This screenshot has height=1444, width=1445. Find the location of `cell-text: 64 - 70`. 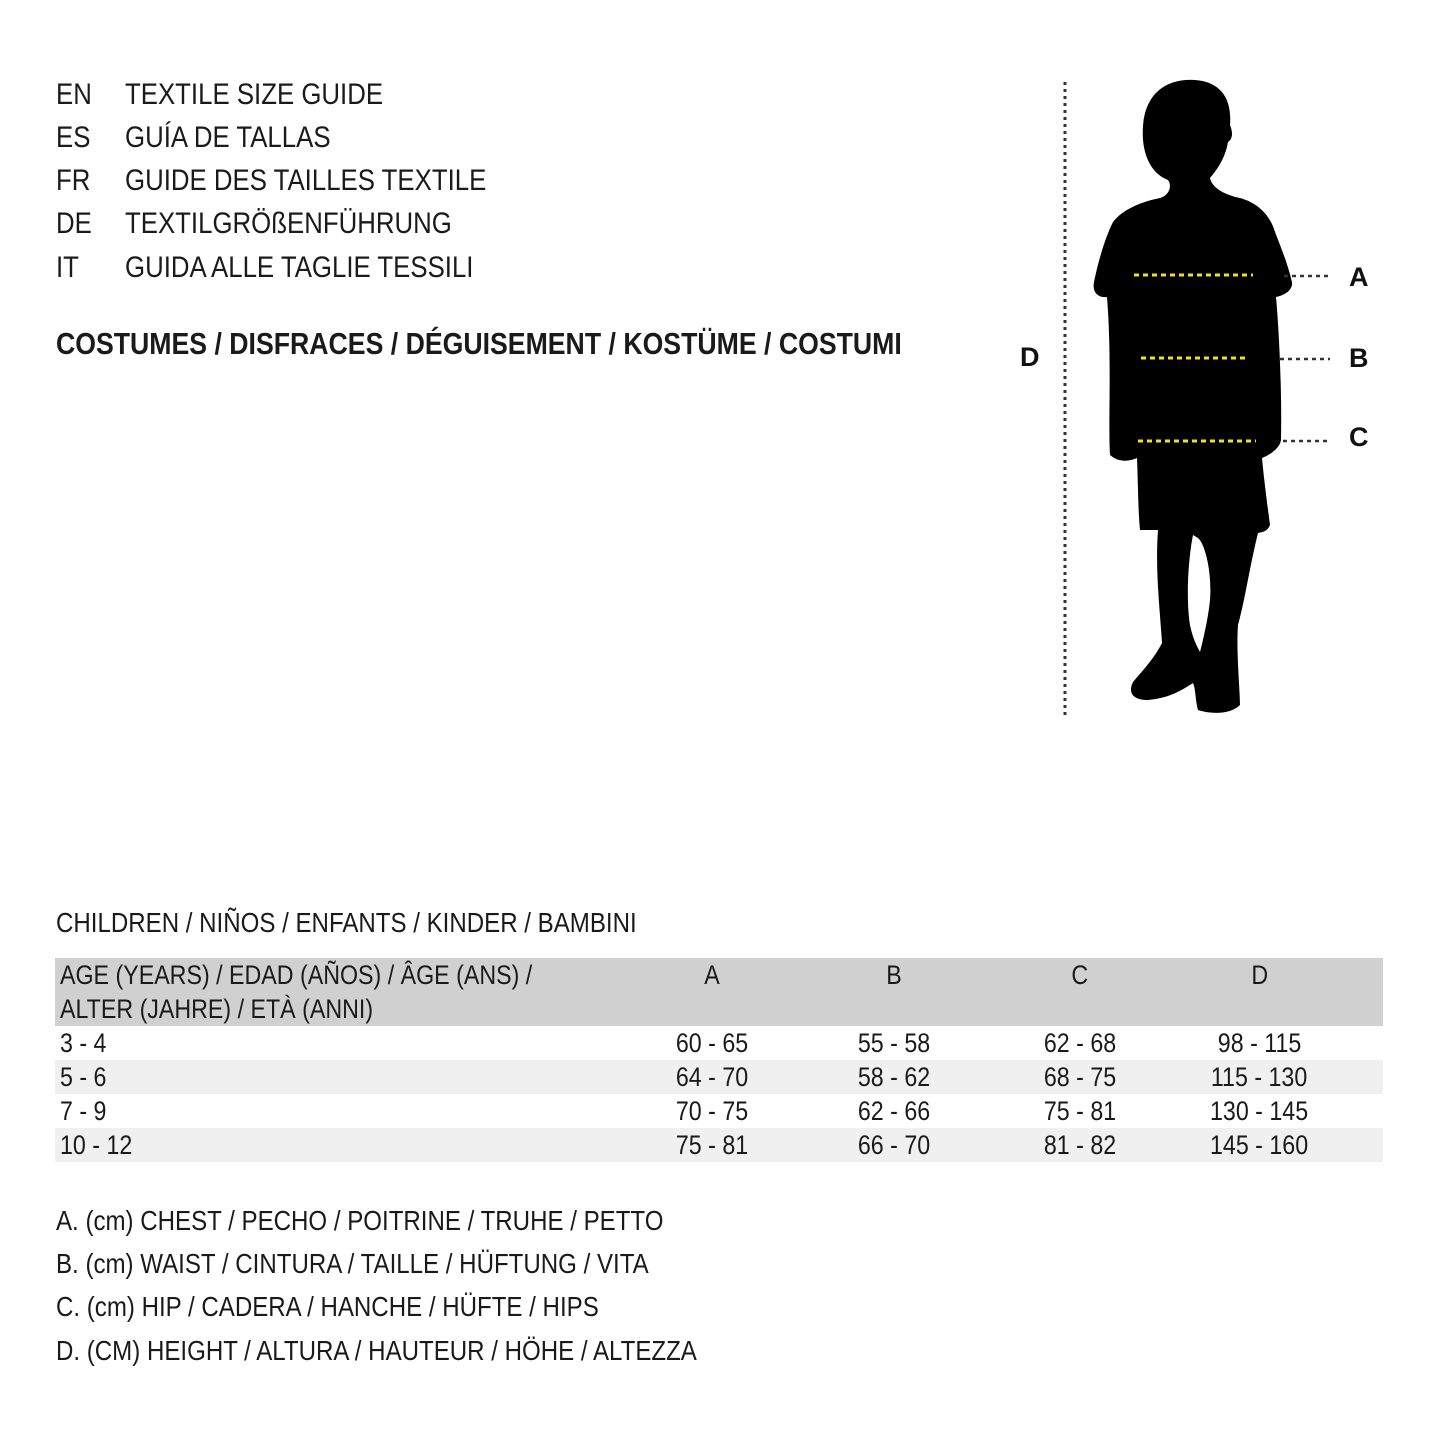

cell-text: 64 - 70 is located at coordinates (712, 1077).